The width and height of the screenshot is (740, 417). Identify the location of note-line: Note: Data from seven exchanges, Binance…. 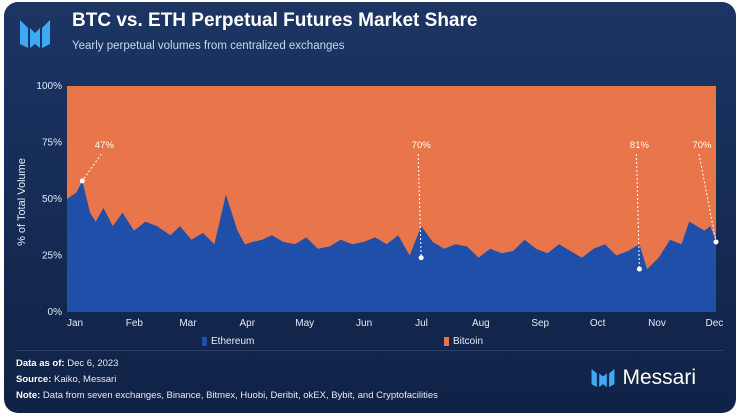
(227, 395).